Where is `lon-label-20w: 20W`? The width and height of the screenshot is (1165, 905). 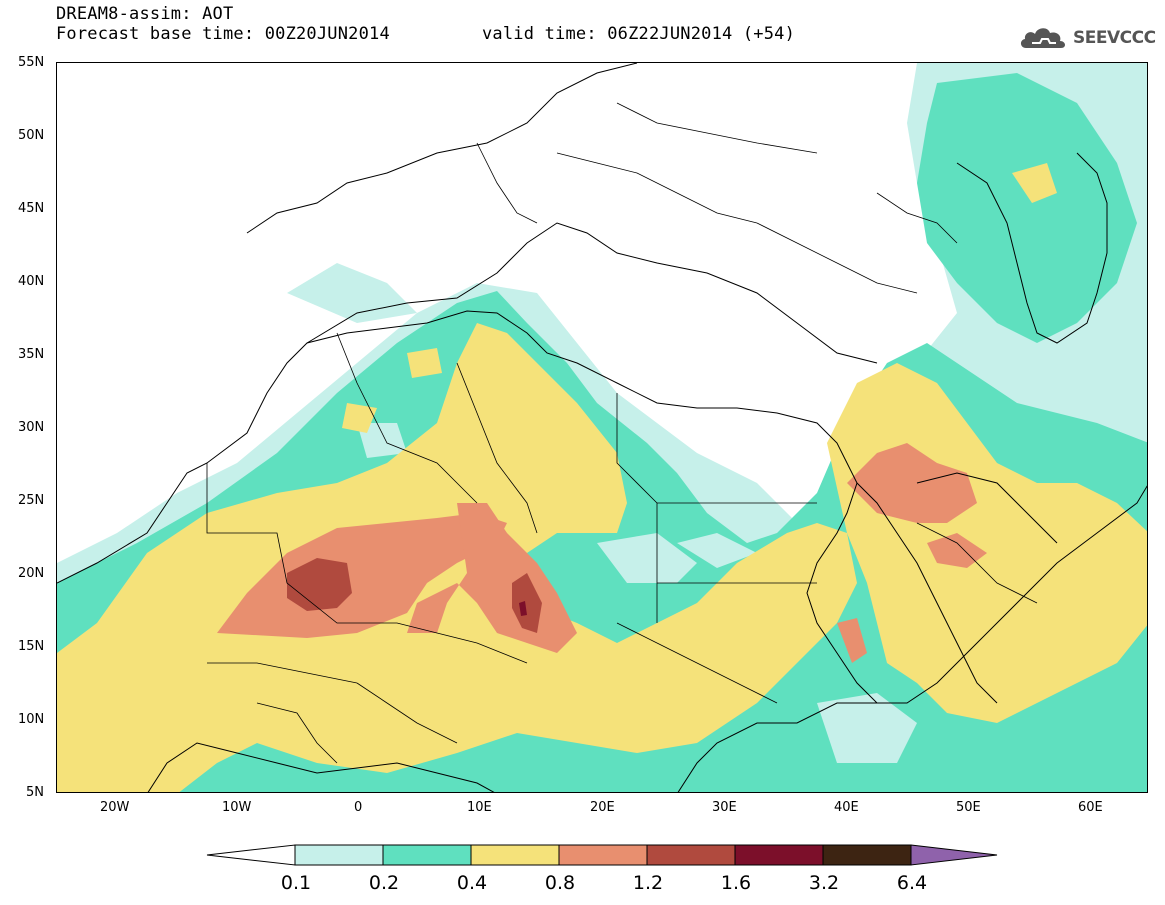 lon-label-20w: 20W is located at coordinates (115, 807).